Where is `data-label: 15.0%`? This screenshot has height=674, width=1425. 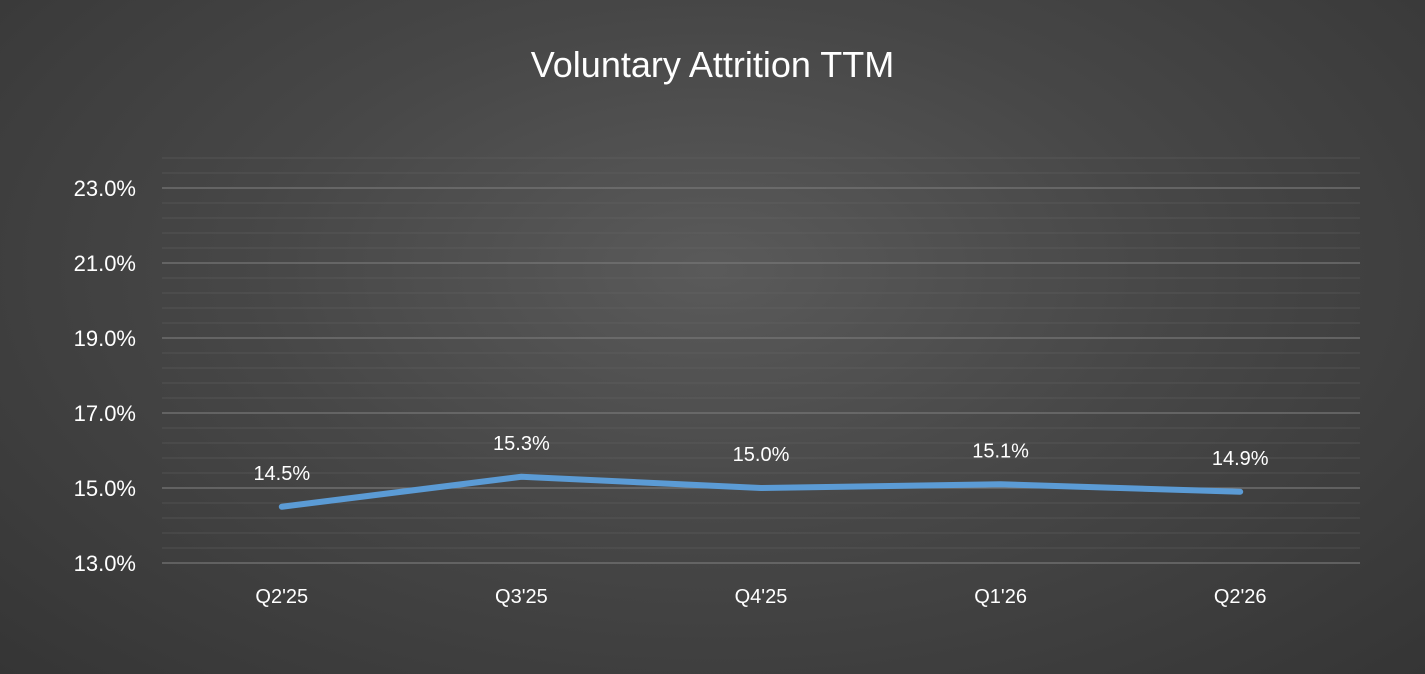
data-label: 15.0% is located at coordinates (761, 455).